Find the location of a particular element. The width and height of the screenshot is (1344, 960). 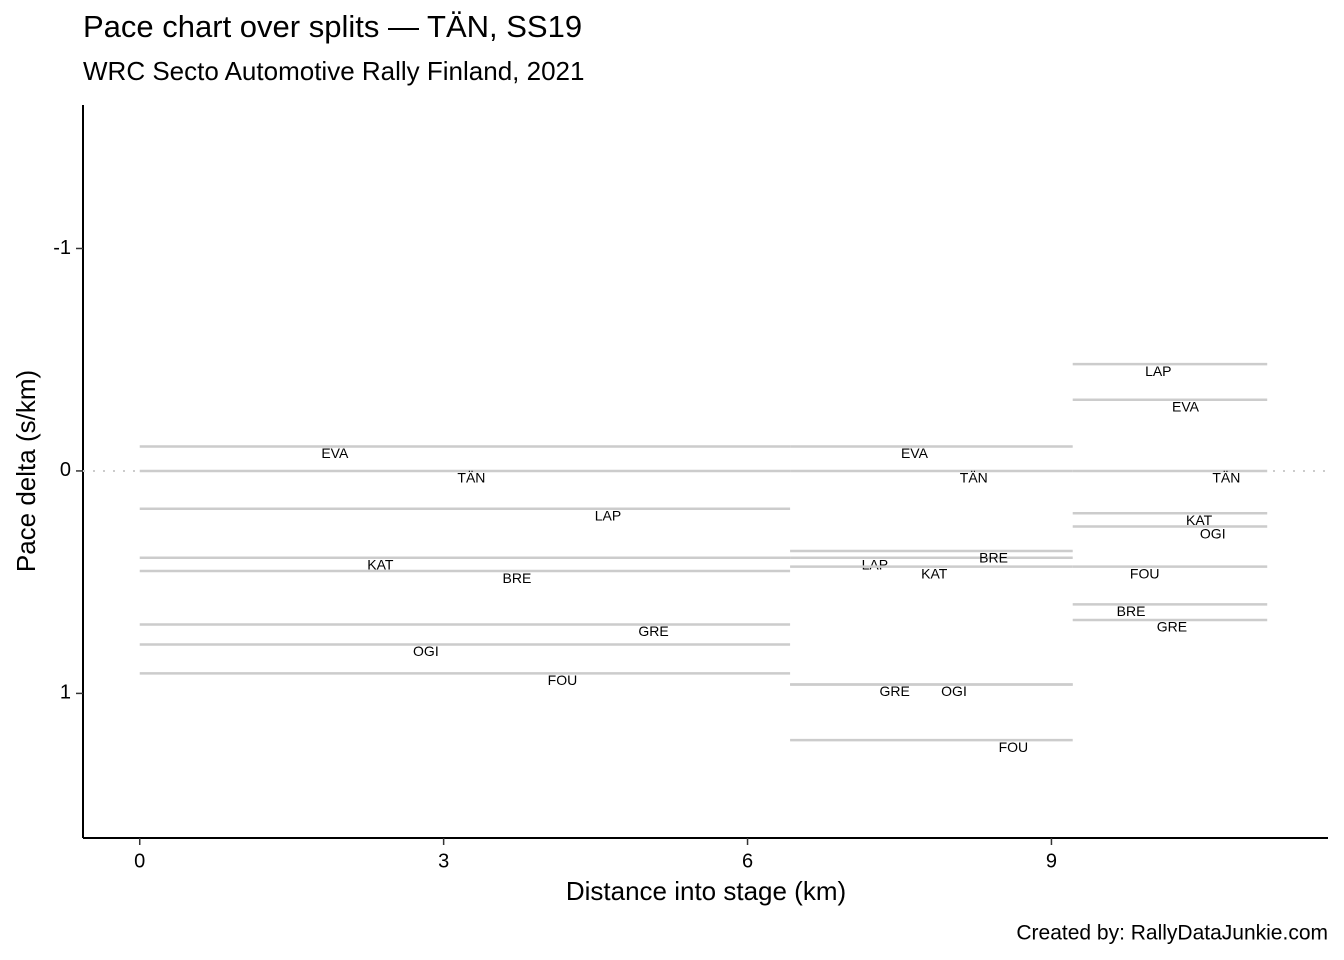

x-axis-label: Distance into stage (km) is located at coordinates (706, 891).